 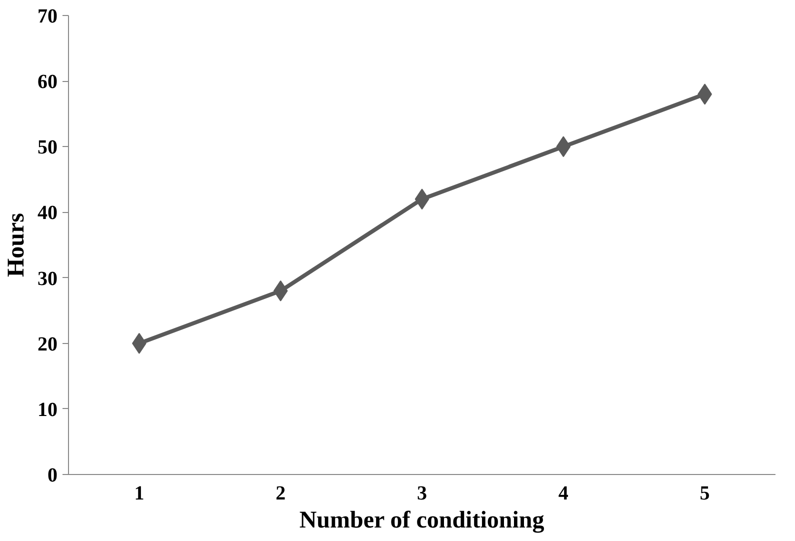 I want to click on y-axis-title: Hours, so click(x=17, y=245).